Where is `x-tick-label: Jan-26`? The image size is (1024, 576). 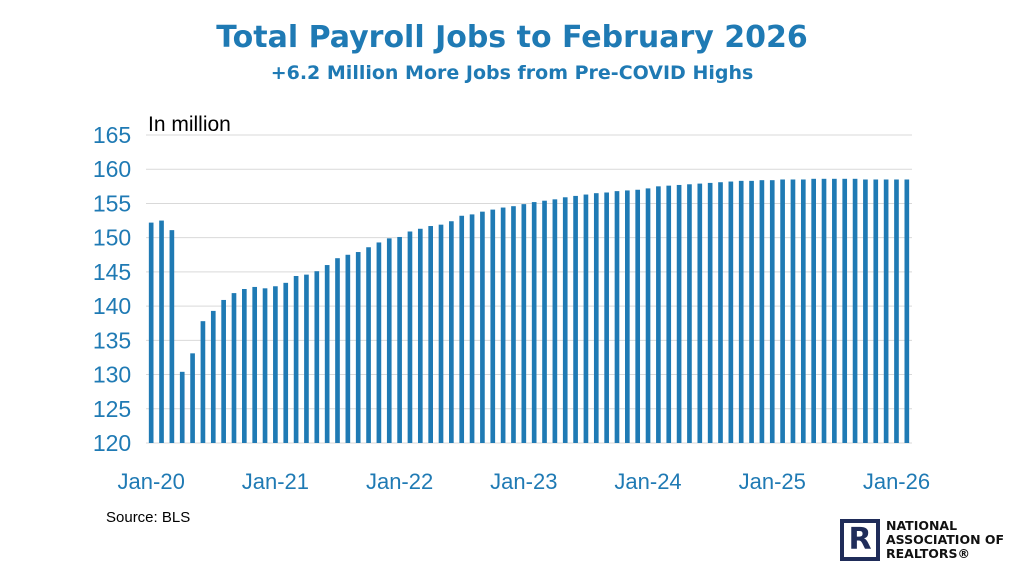 x-tick-label: Jan-26 is located at coordinates (896, 481).